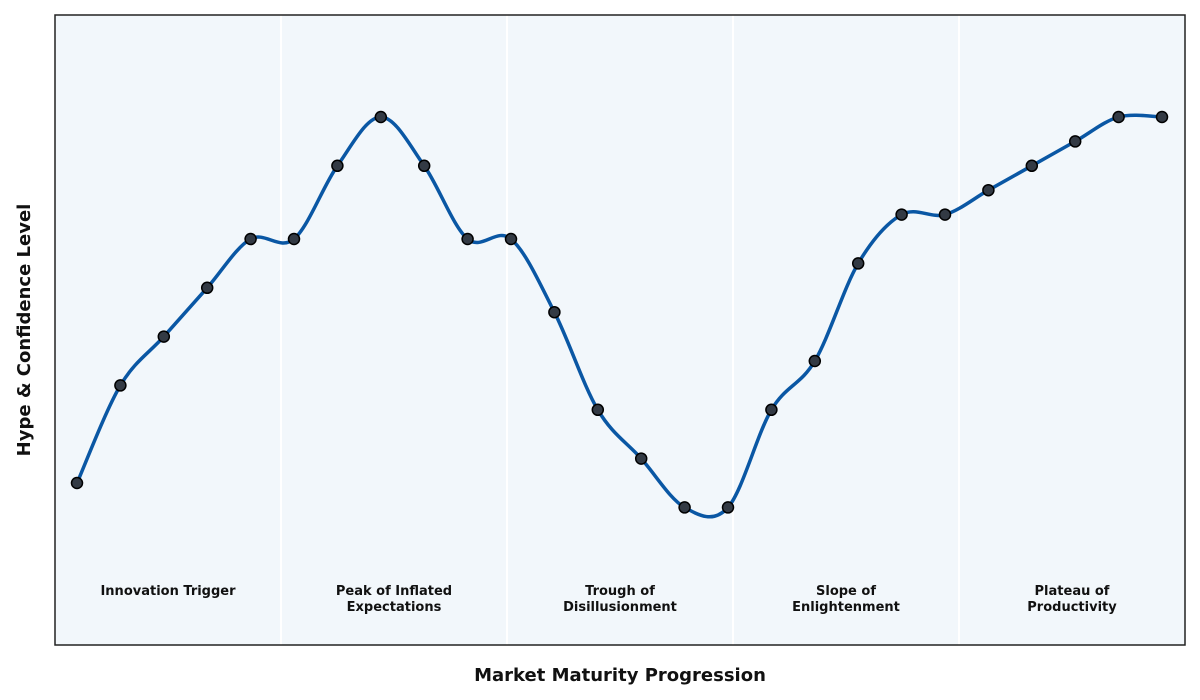 The height and width of the screenshot is (700, 1200). I want to click on x-axis-title: Market Maturity Progression, so click(620, 675).